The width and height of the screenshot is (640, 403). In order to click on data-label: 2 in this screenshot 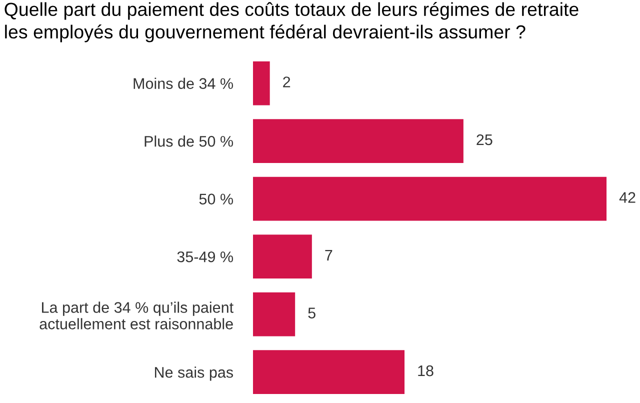, I will do `click(286, 82)`.